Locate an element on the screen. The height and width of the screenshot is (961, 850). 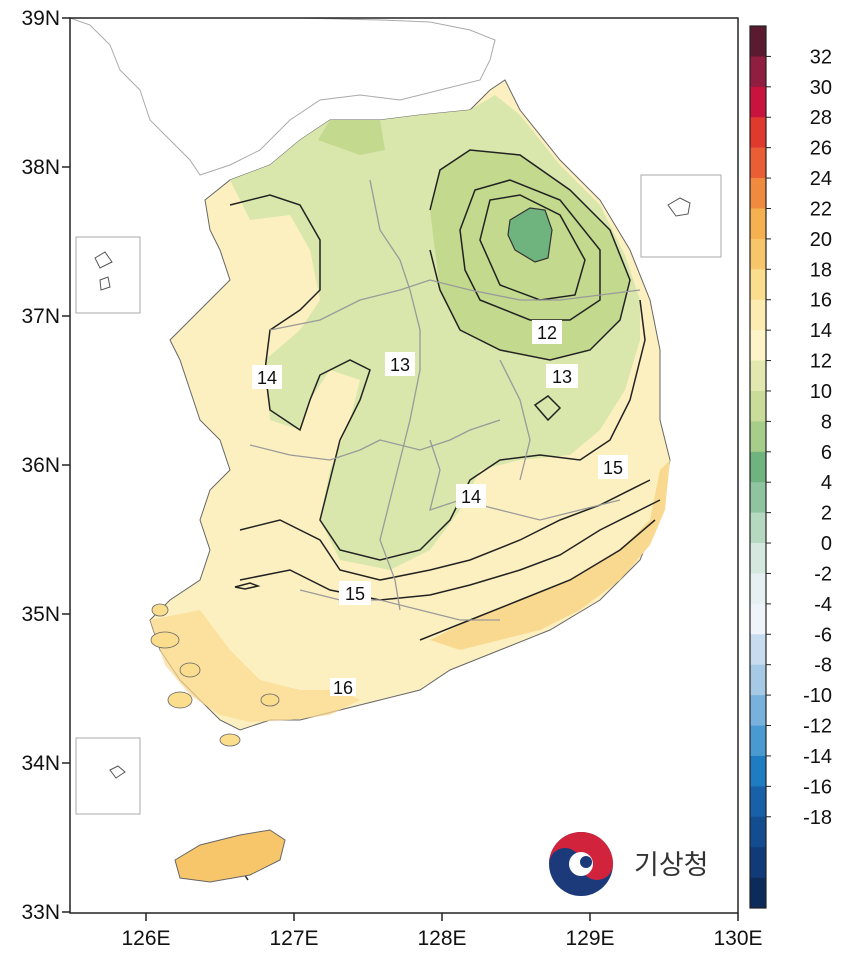
contour-label-14-west: 14 is located at coordinates (267, 378).